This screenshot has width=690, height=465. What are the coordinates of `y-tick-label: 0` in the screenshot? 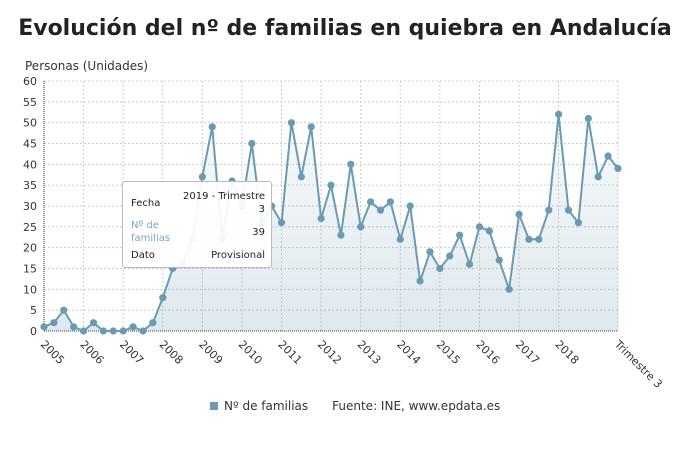 It's located at (33, 331).